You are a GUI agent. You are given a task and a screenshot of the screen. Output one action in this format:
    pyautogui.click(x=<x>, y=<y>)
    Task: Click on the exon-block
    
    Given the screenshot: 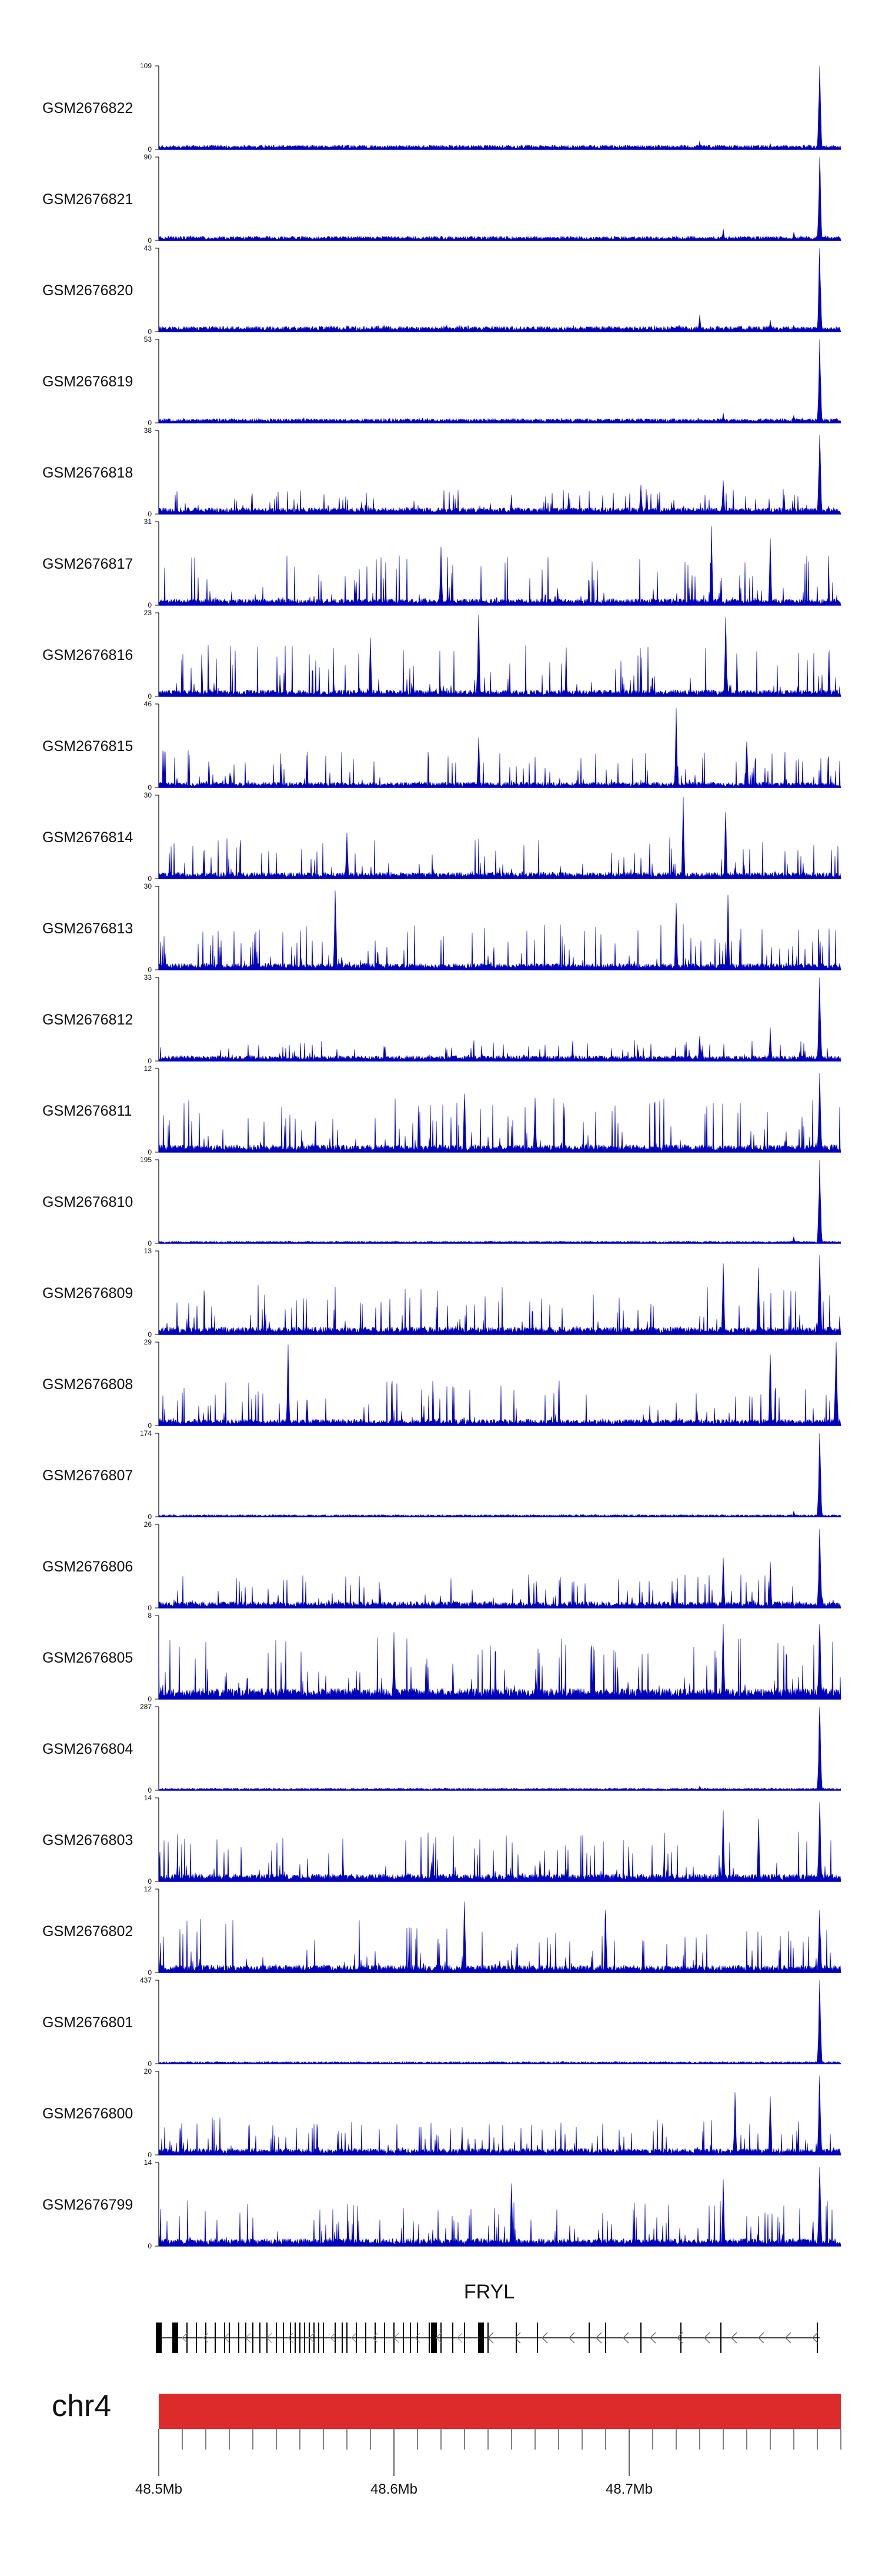 What is the action you would take?
    pyautogui.click(x=481, y=2338)
    